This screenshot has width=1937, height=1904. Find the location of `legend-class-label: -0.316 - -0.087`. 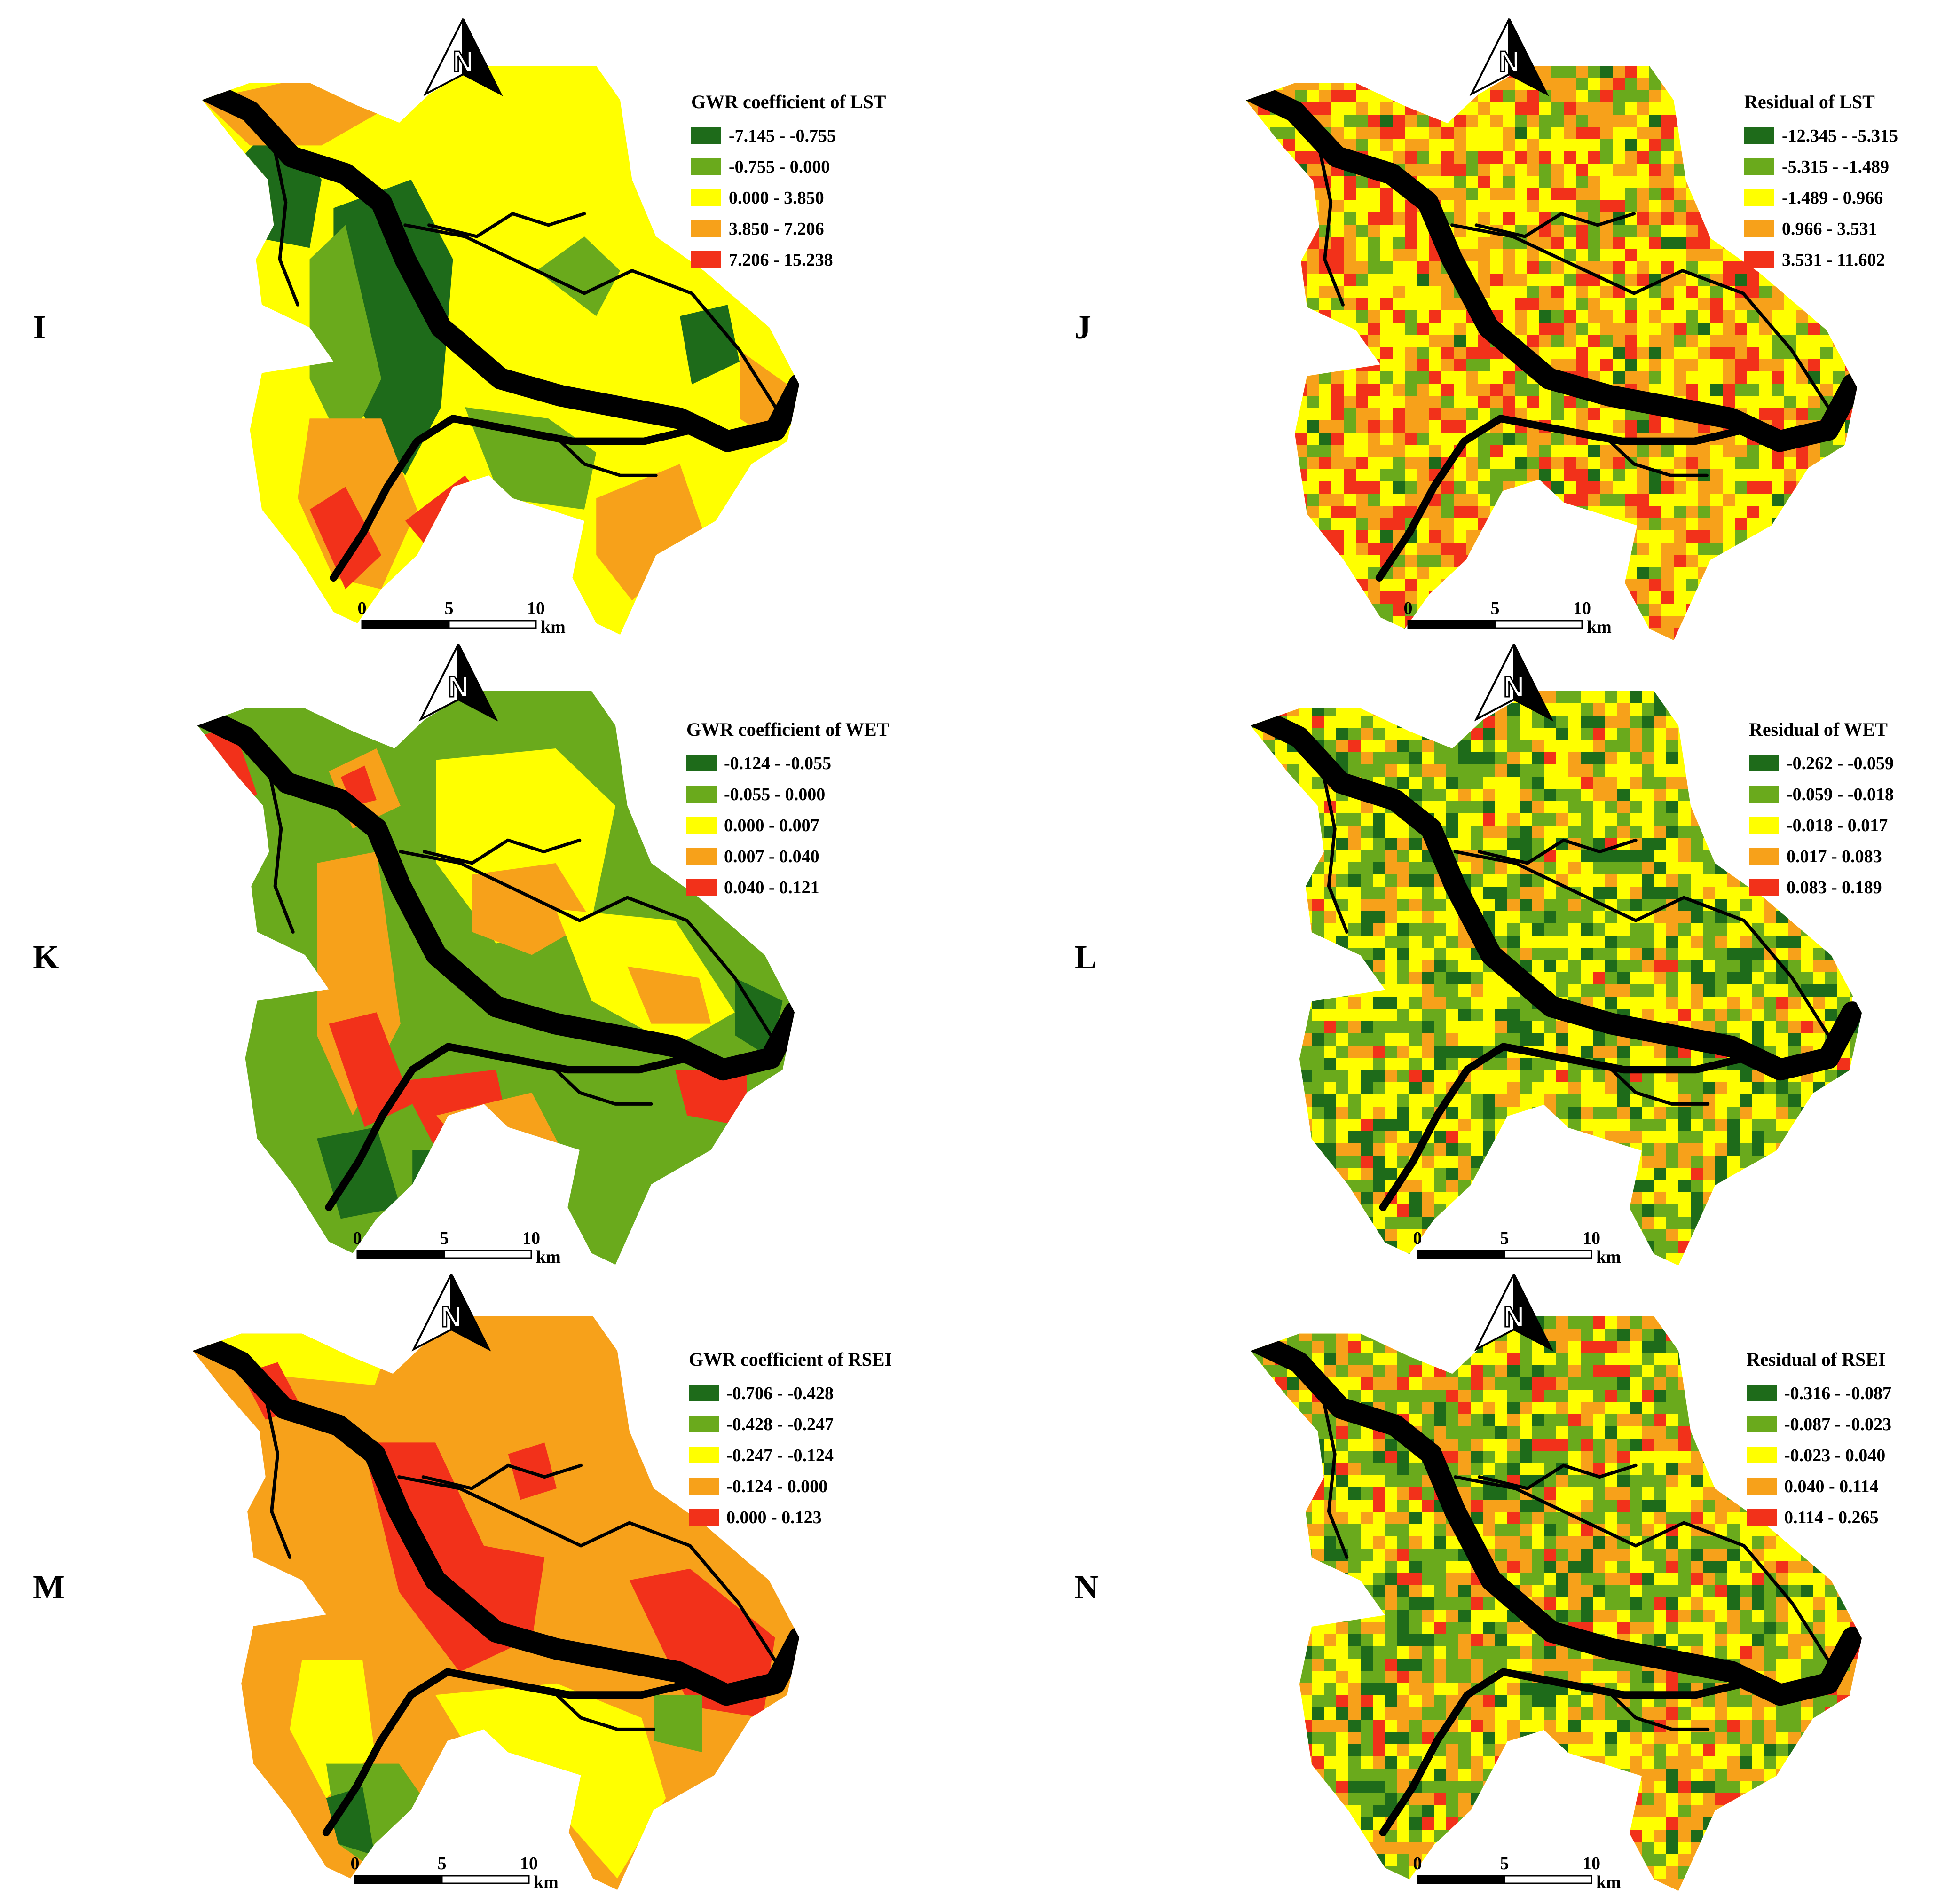

legend-class-label: -0.316 - -0.087 is located at coordinates (1837, 1393).